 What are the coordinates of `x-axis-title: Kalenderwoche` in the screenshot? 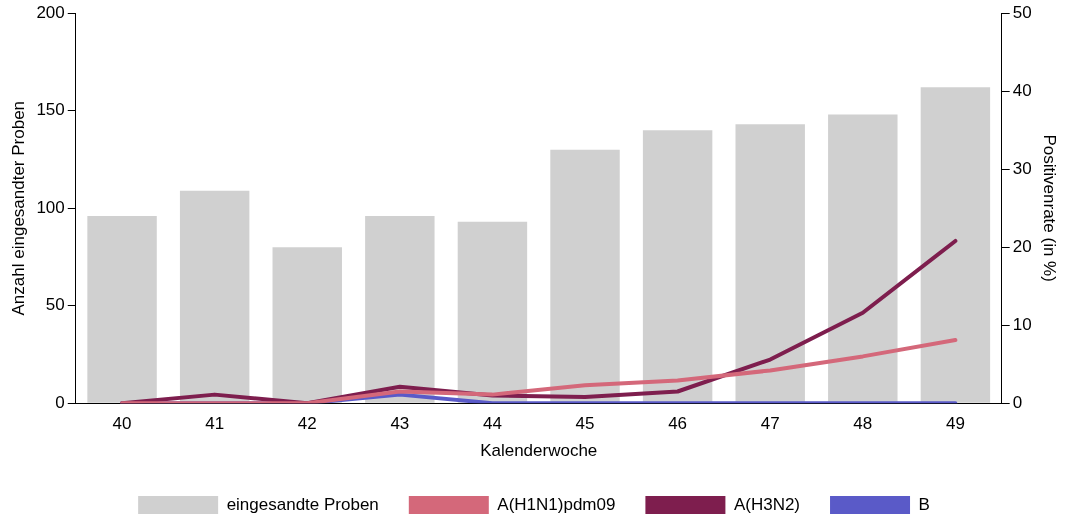 It's located at (539, 451).